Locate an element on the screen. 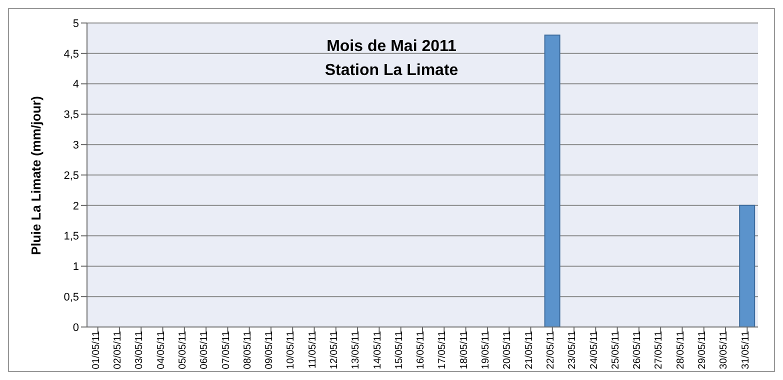 The width and height of the screenshot is (783, 380). x-tick-label: 18/05/11 is located at coordinates (464, 350).